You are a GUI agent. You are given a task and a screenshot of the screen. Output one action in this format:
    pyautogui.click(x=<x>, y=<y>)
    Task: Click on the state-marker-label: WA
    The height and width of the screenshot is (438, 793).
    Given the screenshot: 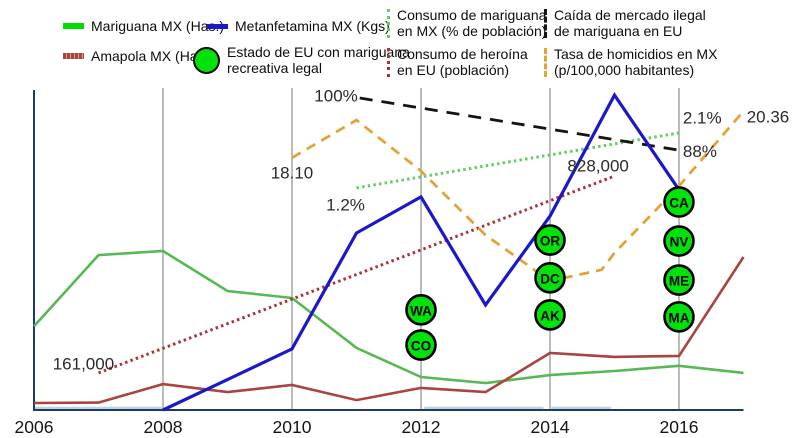 What is the action you would take?
    pyautogui.click(x=421, y=310)
    